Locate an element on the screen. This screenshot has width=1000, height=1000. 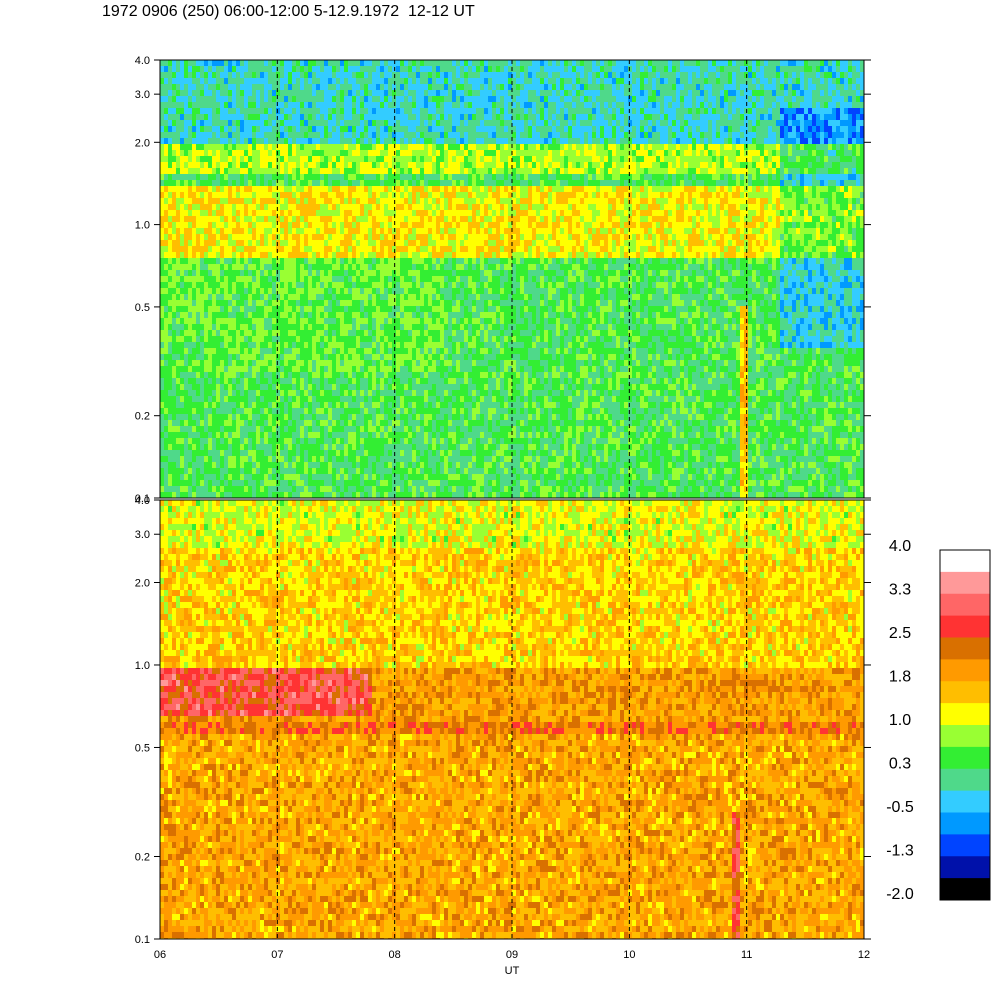
colorbar-label: -1.3 is located at coordinates (900, 851).